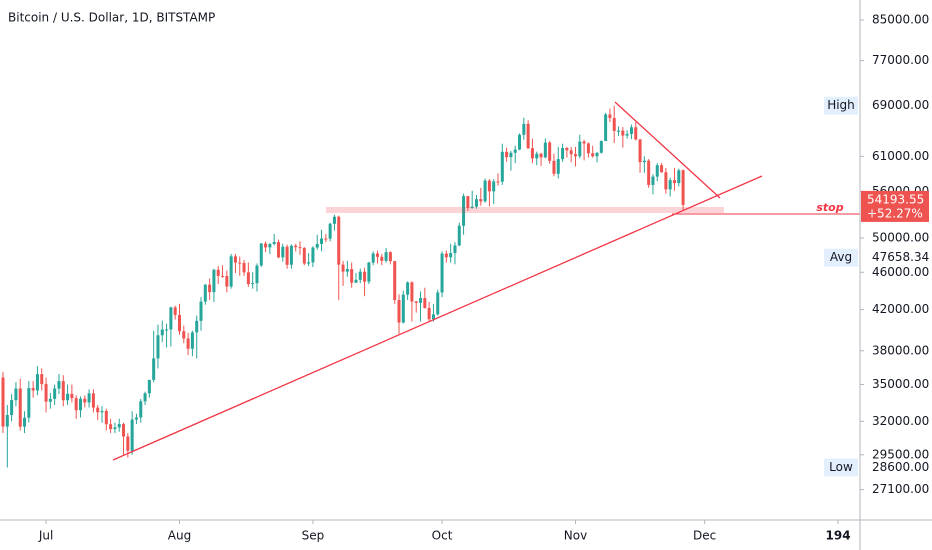 This screenshot has width=932, height=550. What do you see at coordinates (829, 207) in the screenshot?
I see `stop-label: stop` at bounding box center [829, 207].